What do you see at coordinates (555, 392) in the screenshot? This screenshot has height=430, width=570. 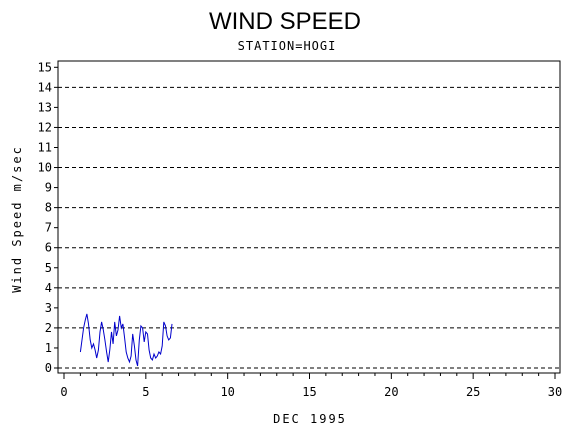 I see `x-tick-label-30: 30` at bounding box center [555, 392].